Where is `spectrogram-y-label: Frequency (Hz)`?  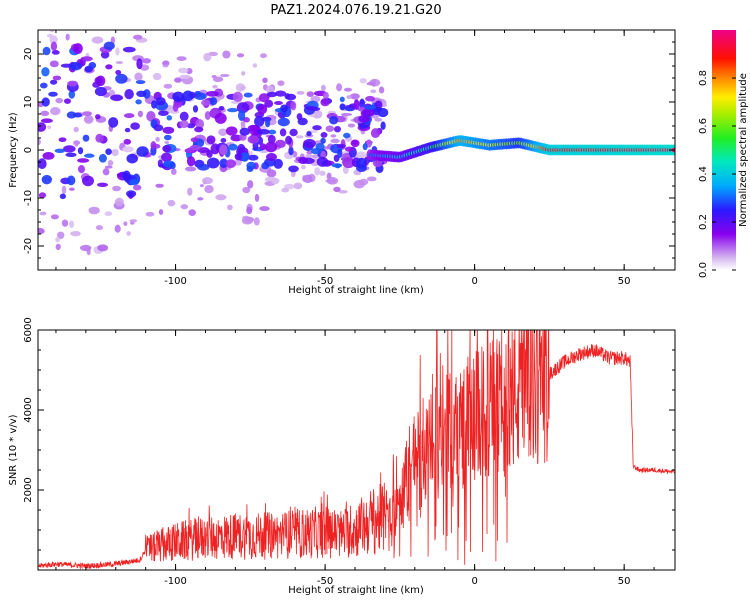
spectrogram-y-label: Frequency (Hz) is located at coordinates (13, 150).